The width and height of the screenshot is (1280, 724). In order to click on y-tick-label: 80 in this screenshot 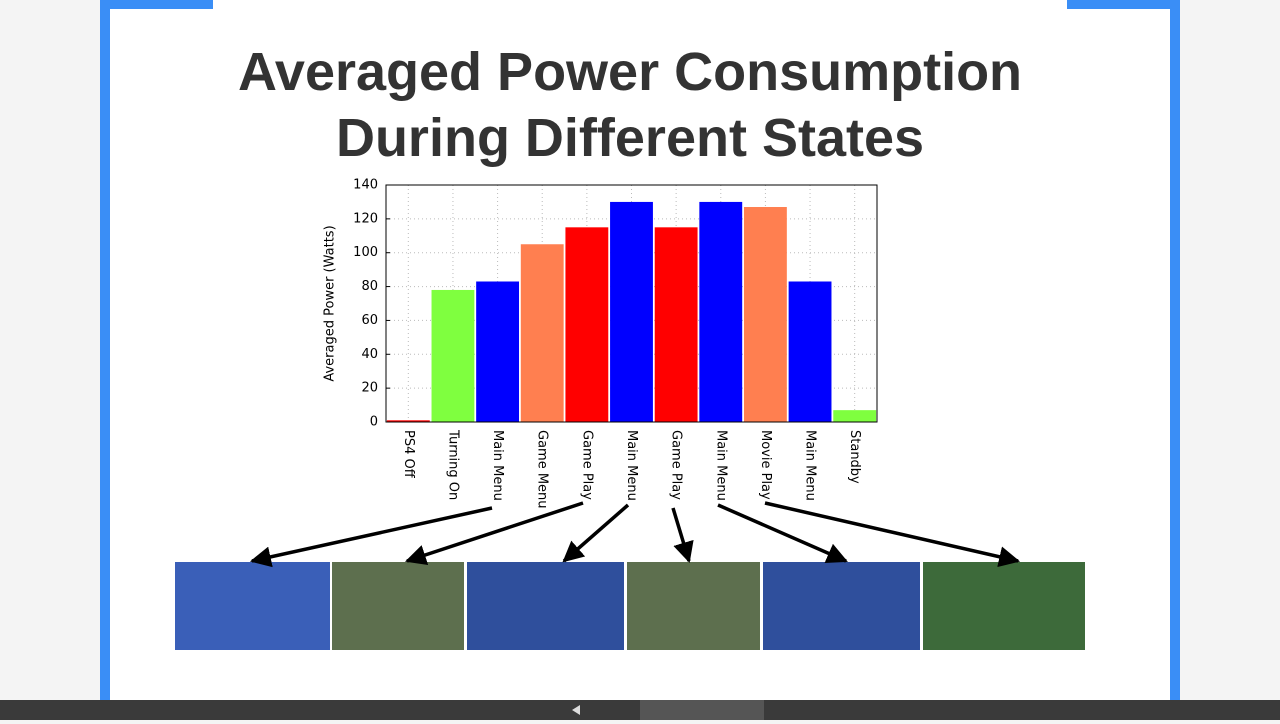, I will do `click(369, 286)`.